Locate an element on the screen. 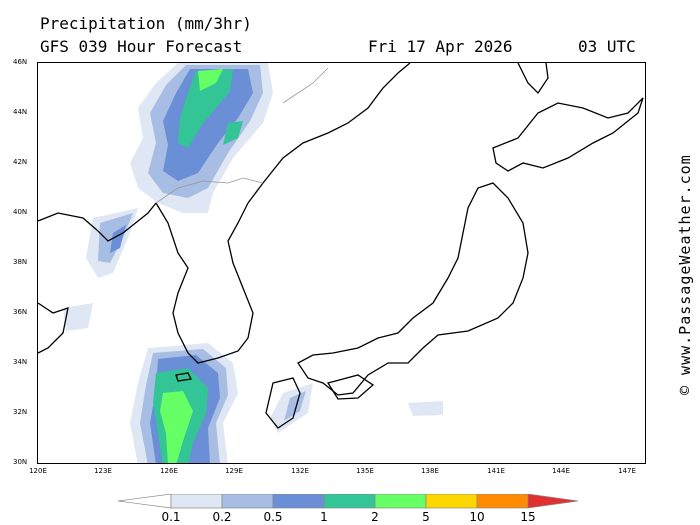  copyright-credit: © www.PassageWeather.com is located at coordinates (685, 274).